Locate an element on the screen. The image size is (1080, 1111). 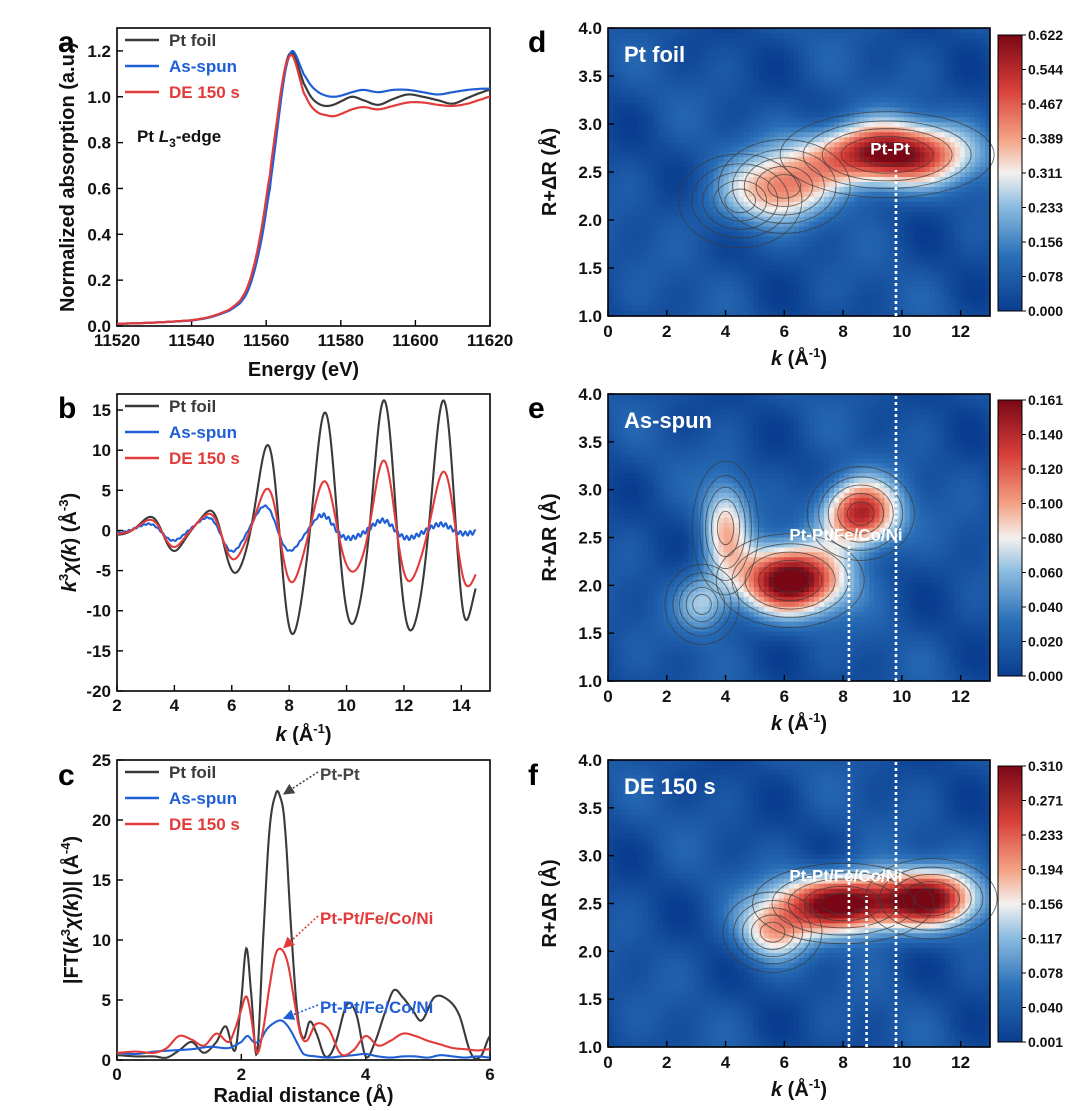
y-tick-label: 0.6 is located at coordinates (99, 188).